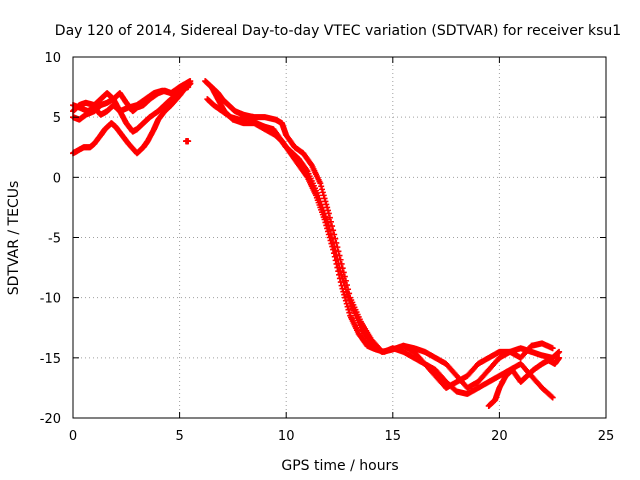 The width and height of the screenshot is (640, 480). I want to click on y-tick-label: -15, so click(50, 359).